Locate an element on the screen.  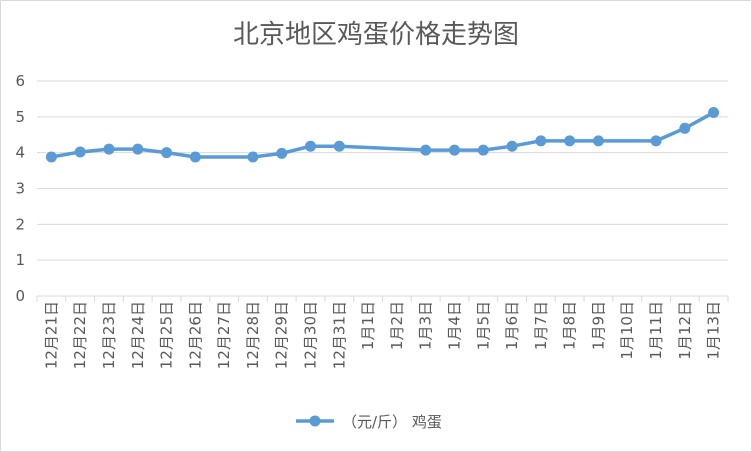
x-tick-label: 12月24日 is located at coordinates (138, 335).